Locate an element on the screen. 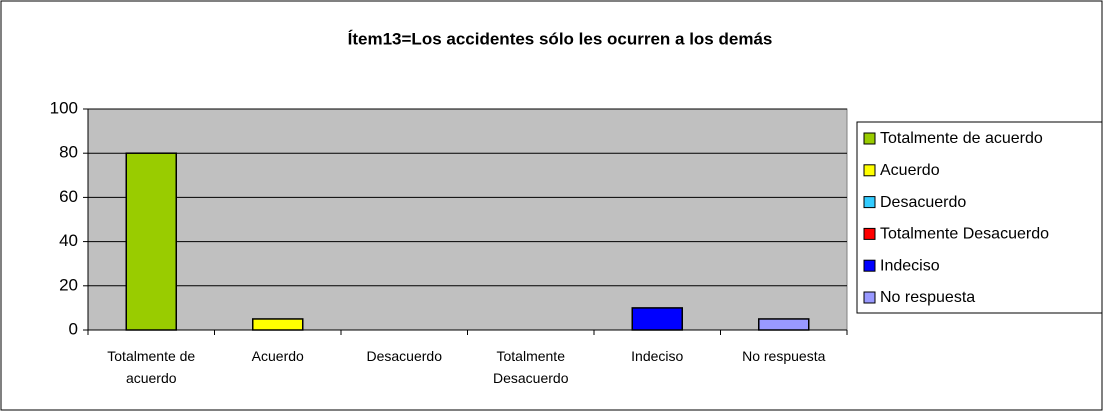 Image resolution: width=1104 pixels, height=412 pixels. x-tick-label: Totalmente de acuerdo is located at coordinates (151, 367).